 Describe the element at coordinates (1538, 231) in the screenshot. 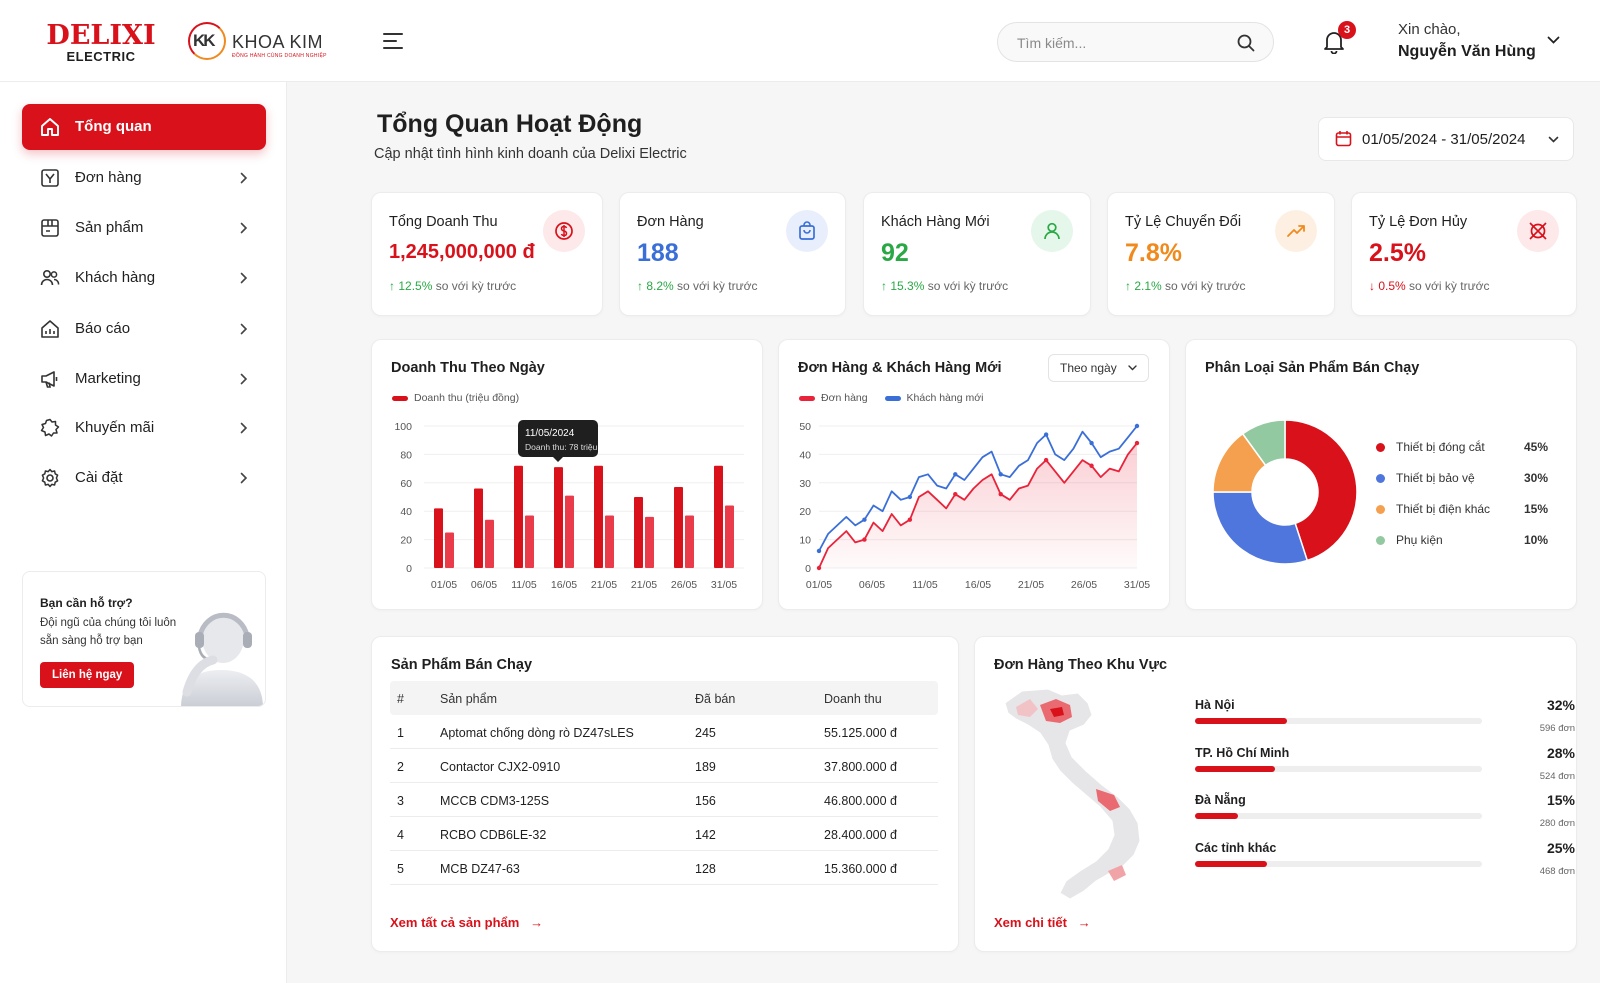

I see `kpi-icon-badge` at that location.